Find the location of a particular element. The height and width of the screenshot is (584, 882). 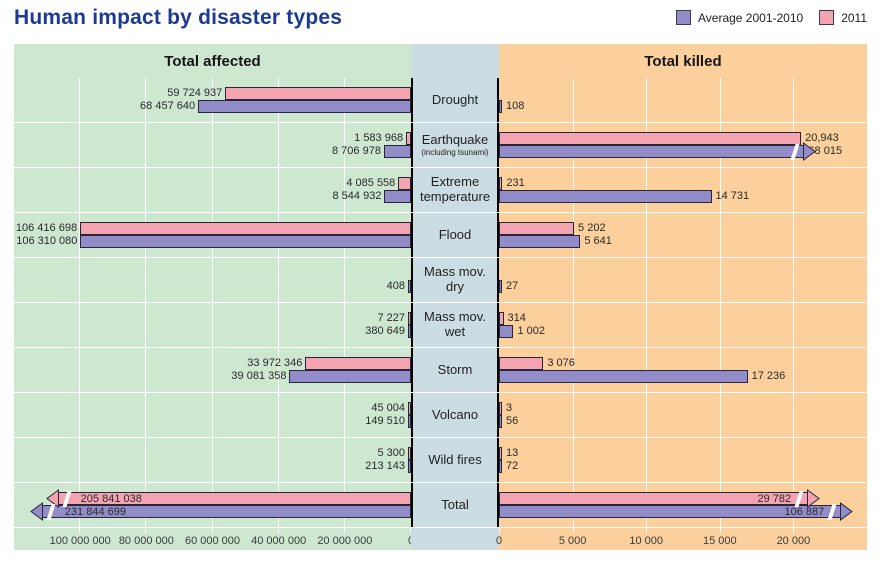

bar-killed-average-mass-mov-wet is located at coordinates (506, 331).